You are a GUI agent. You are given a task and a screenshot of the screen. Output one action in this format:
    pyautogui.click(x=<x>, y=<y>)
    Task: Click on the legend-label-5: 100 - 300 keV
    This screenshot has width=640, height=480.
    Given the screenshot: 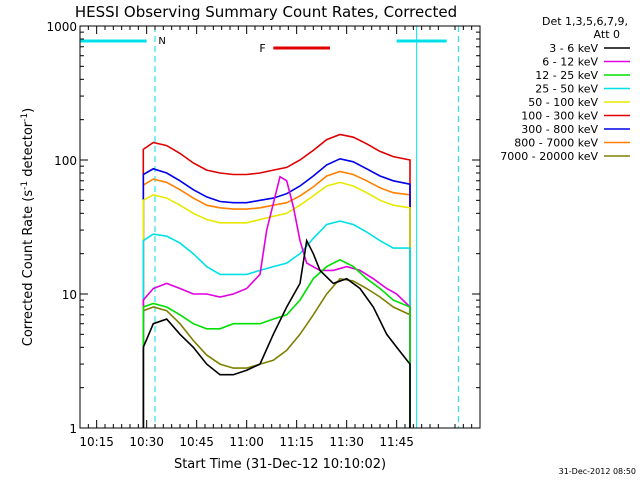 What is the action you would take?
    pyautogui.click(x=559, y=116)
    